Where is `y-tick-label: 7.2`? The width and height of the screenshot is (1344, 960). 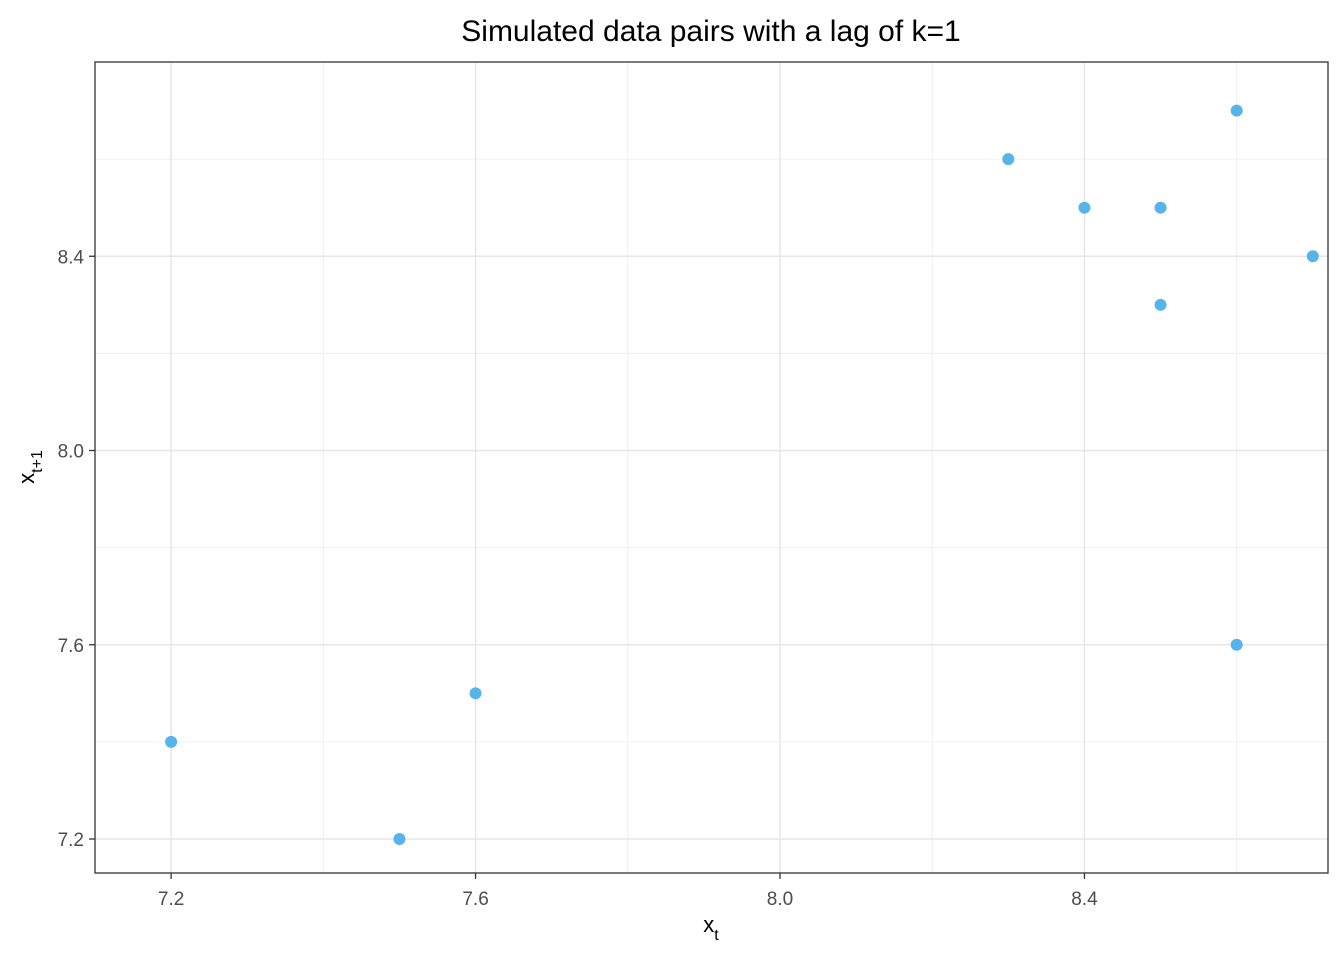 y-tick-label: 7.2 is located at coordinates (71, 840).